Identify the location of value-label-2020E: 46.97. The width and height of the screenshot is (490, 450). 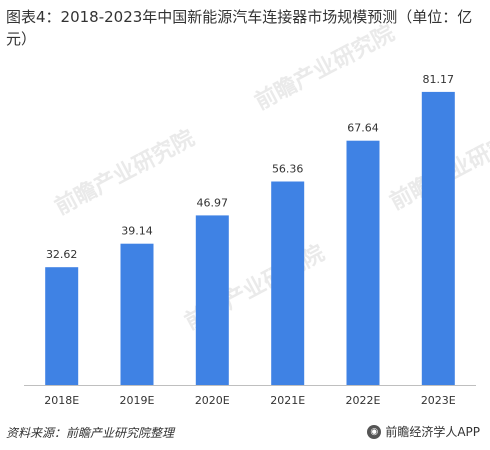
(213, 202).